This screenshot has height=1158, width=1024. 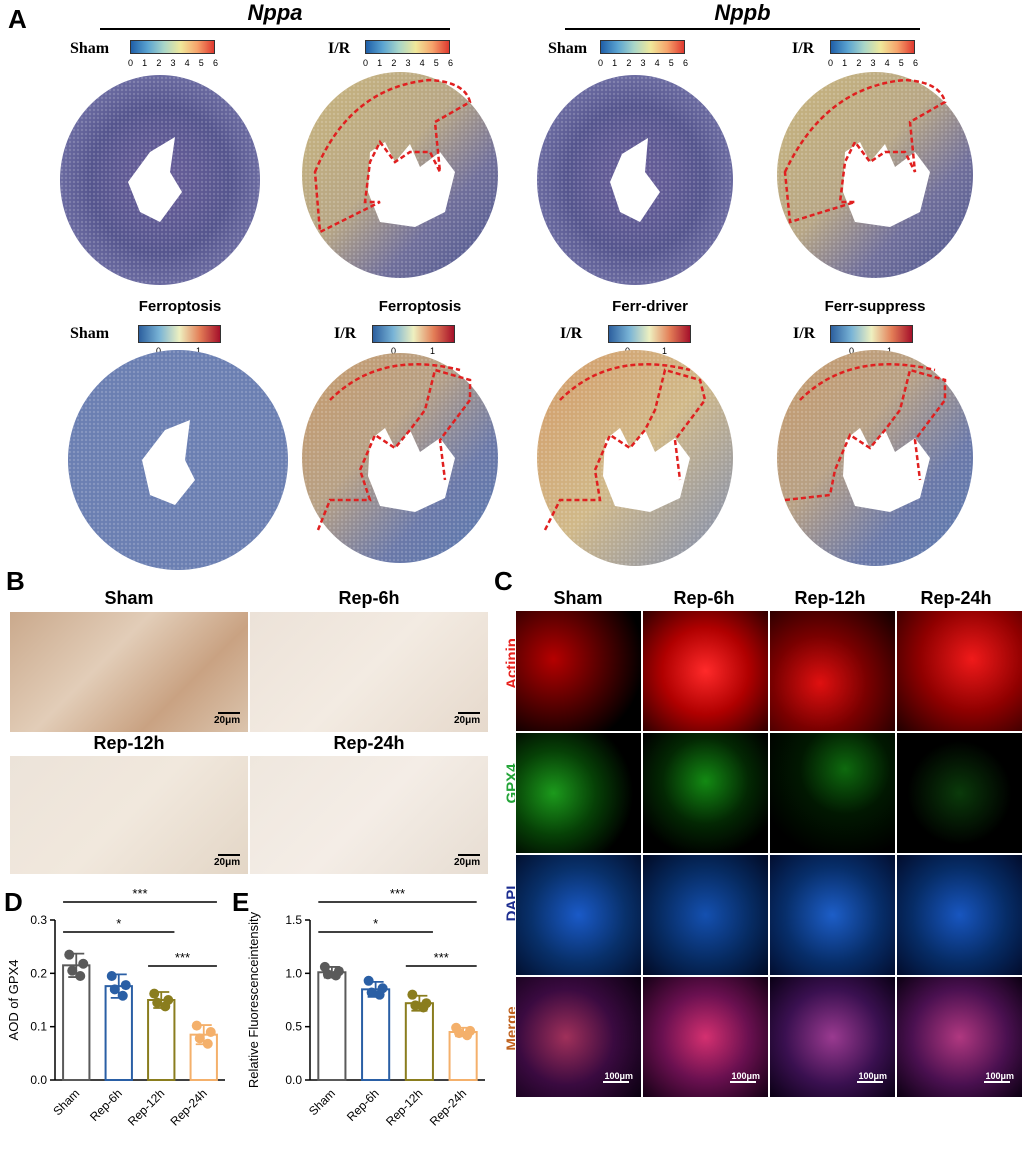 What do you see at coordinates (129, 598) in the screenshot?
I see `ihc-title: Sham` at bounding box center [129, 598].